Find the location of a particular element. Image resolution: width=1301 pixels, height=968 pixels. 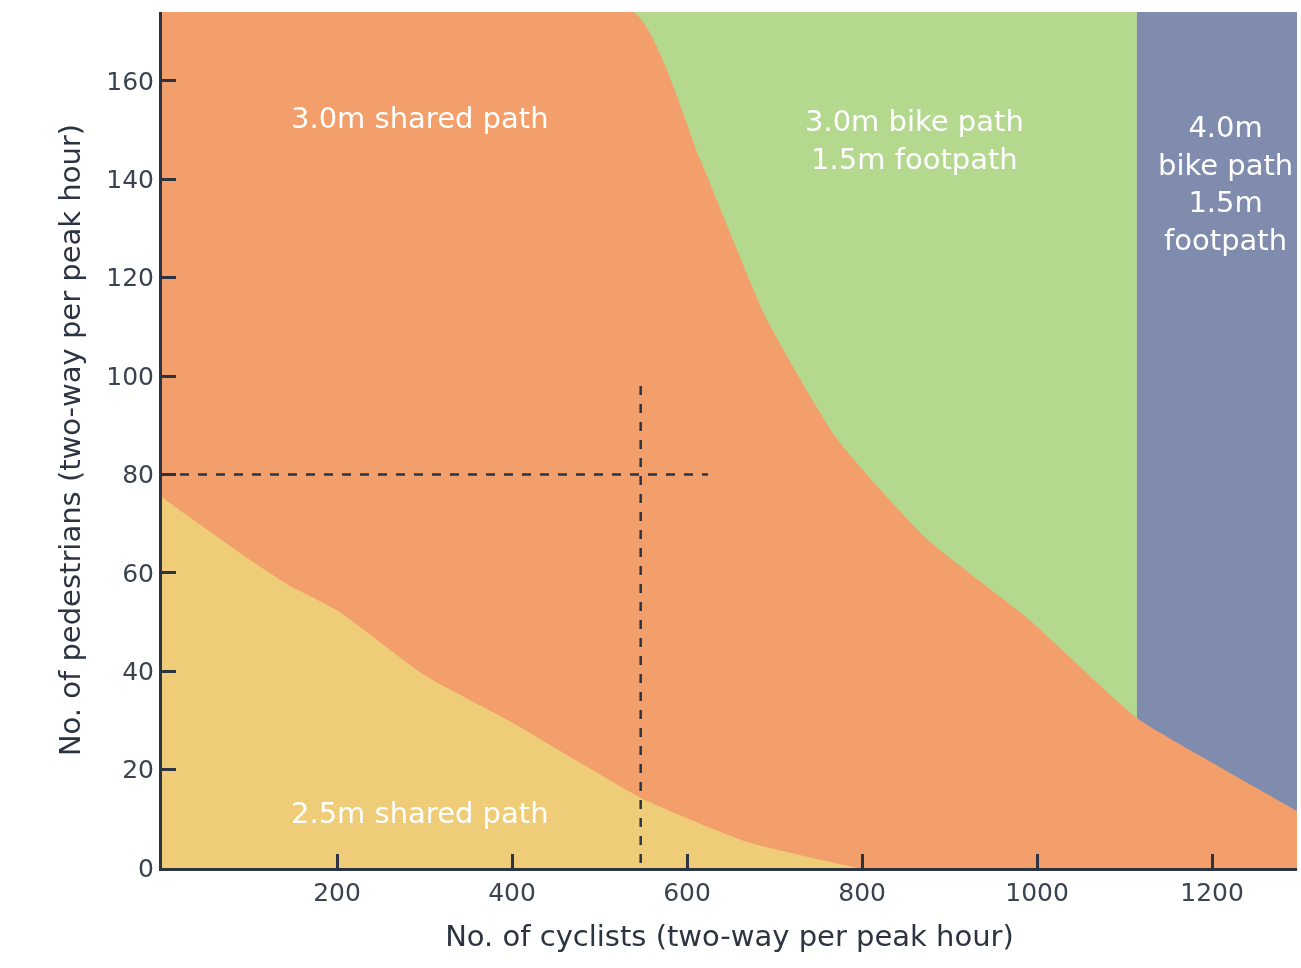

y-tick-label: 80 is located at coordinates (138, 475).